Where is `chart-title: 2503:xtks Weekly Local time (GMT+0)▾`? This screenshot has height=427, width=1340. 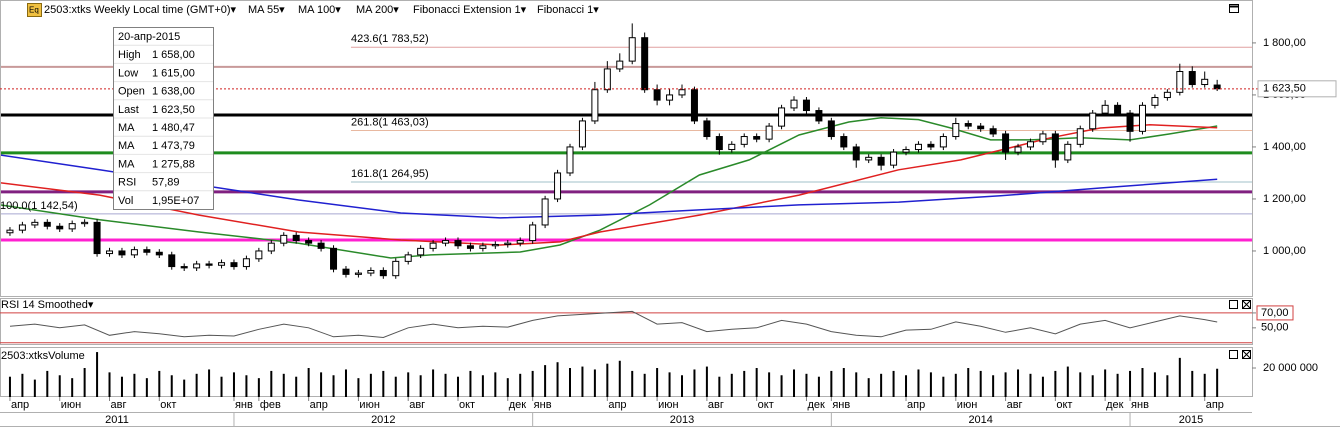 chart-title: 2503:xtks Weekly Local time (GMT+0)▾ is located at coordinates (140, 10).